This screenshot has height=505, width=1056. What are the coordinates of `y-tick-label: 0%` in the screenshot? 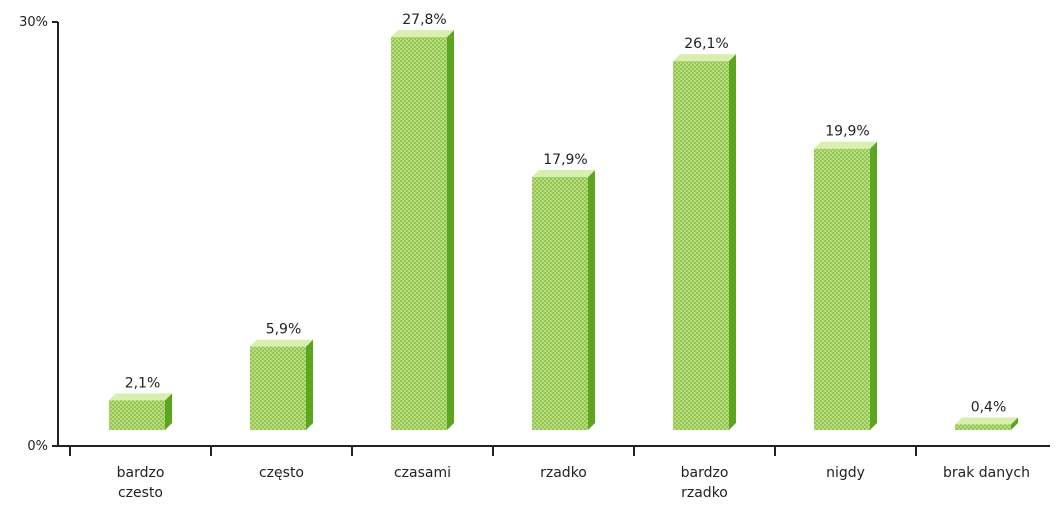 It's located at (37, 446).